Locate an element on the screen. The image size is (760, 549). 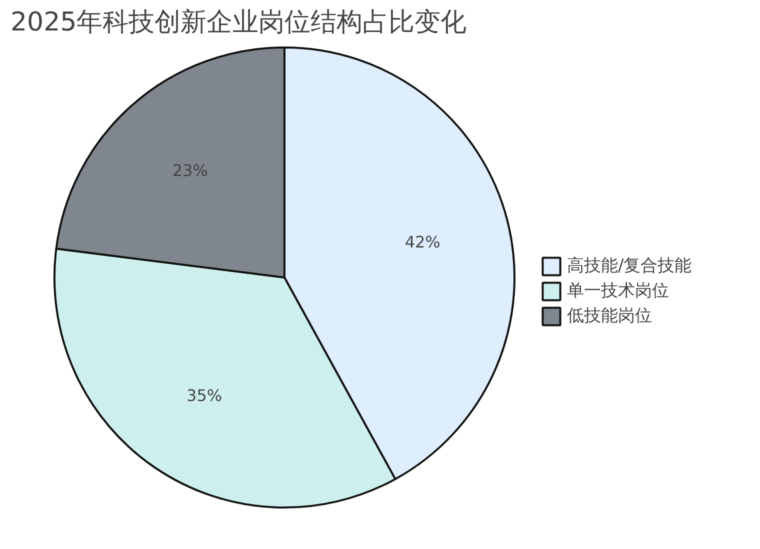
legend-label: 低技能岗位 is located at coordinates (609, 316).